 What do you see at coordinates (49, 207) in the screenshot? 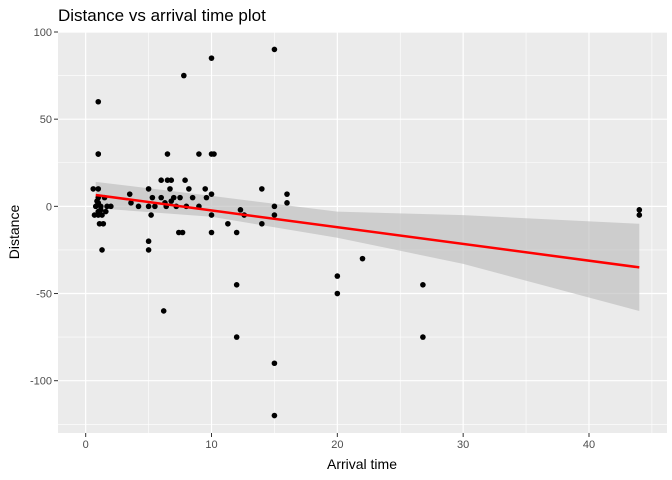
I see `y-tick-label: 0` at bounding box center [49, 207].